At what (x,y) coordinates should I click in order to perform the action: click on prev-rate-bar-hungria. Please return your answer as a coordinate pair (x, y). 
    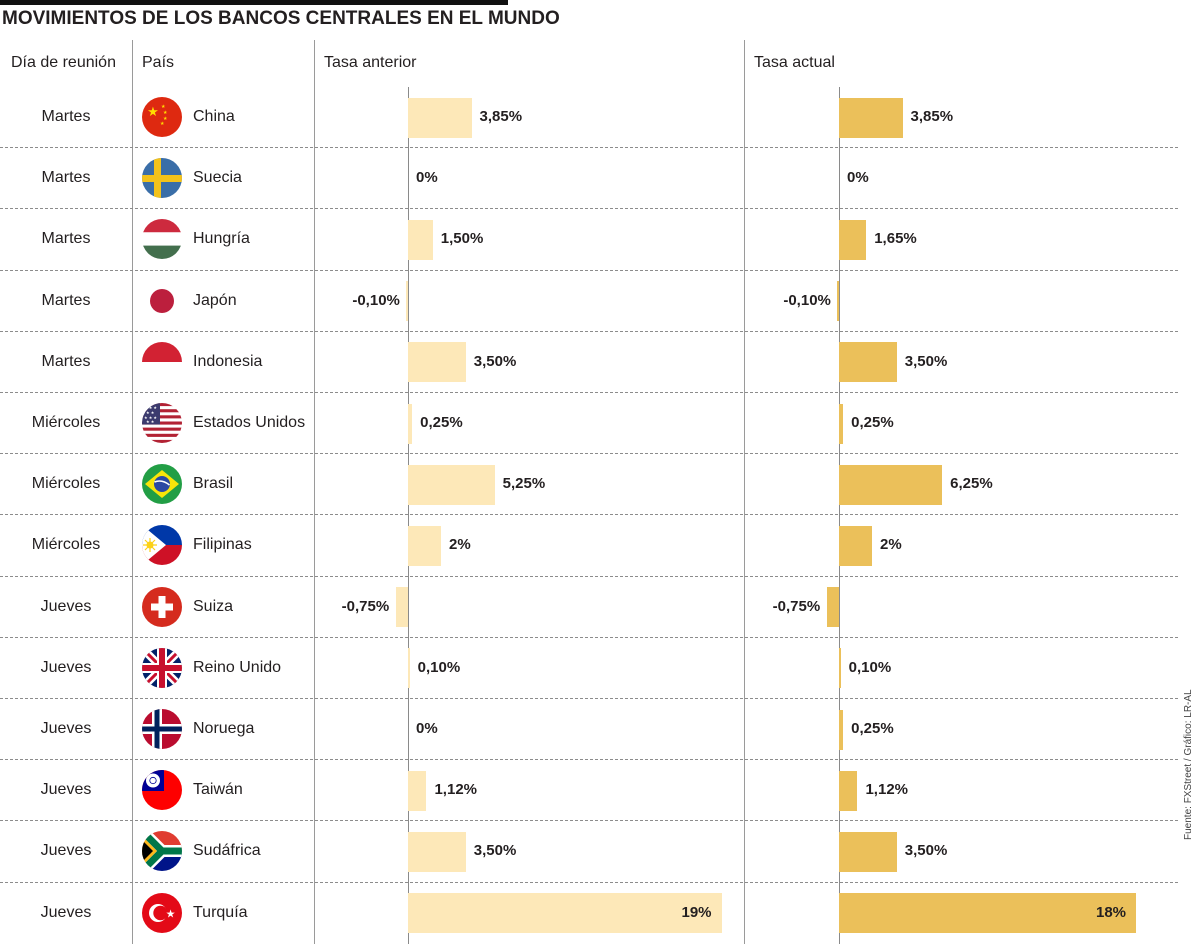
    Looking at the image, I should click on (420, 239).